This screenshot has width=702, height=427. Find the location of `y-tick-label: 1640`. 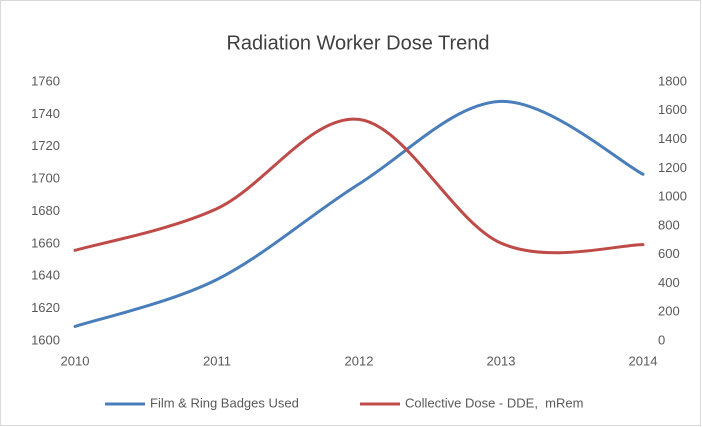

y-tick-label: 1640 is located at coordinates (45, 275).